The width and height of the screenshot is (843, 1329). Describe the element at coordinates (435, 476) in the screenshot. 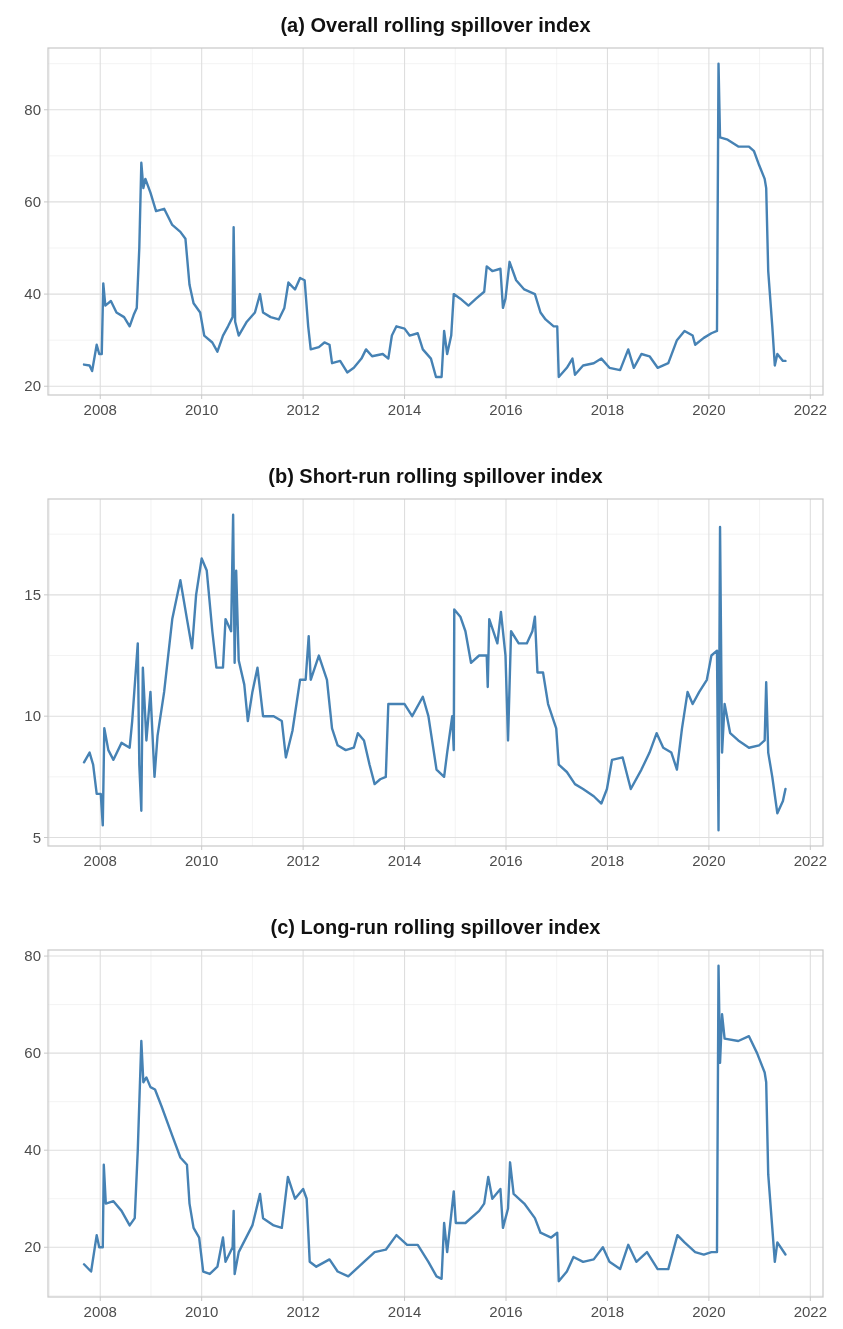

I see `chart-title: (b) Short-run rolling spillover index` at that location.